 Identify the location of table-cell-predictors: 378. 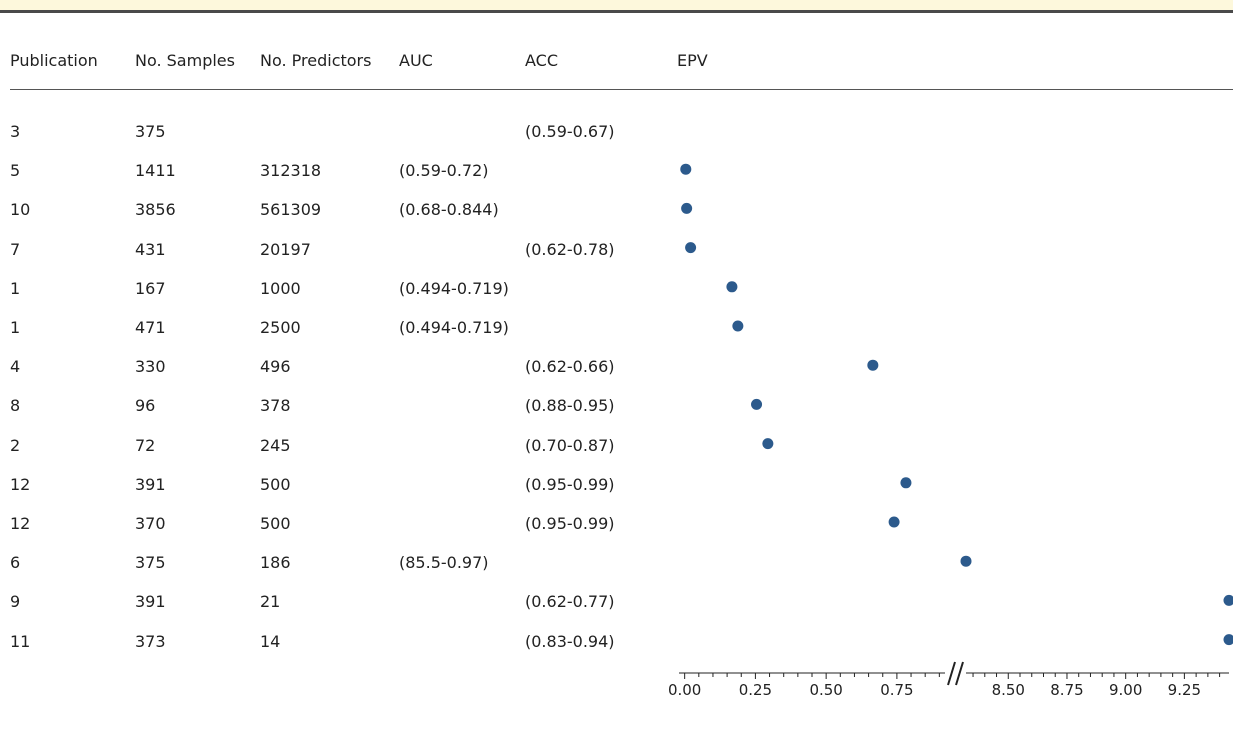
(275, 405).